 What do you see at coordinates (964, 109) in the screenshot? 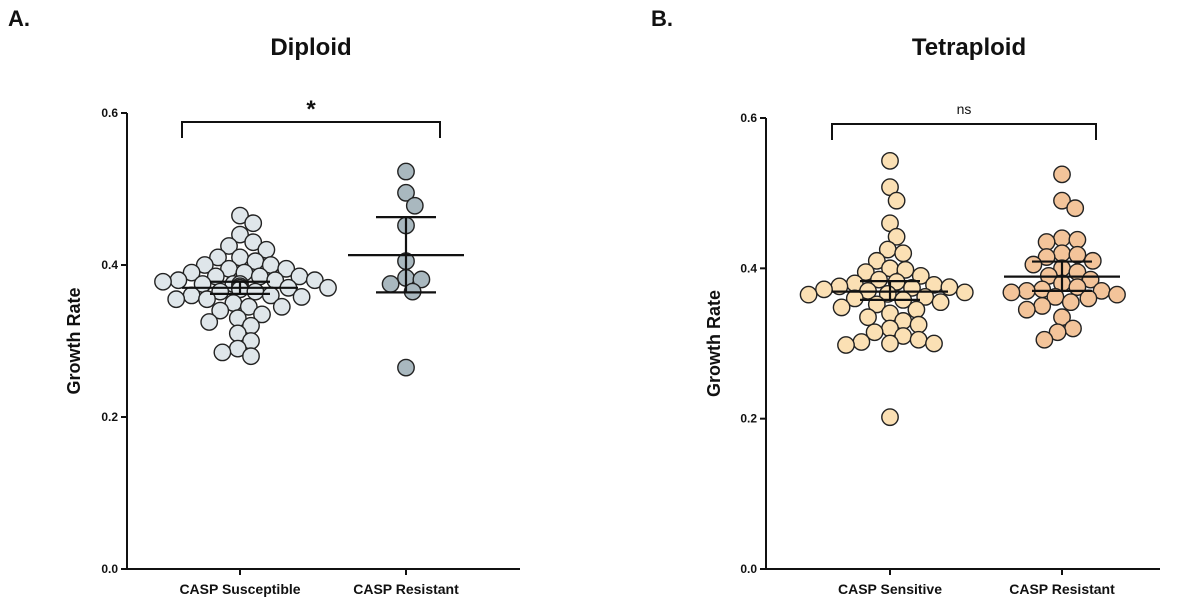
I see `significance-label: ns` at bounding box center [964, 109].